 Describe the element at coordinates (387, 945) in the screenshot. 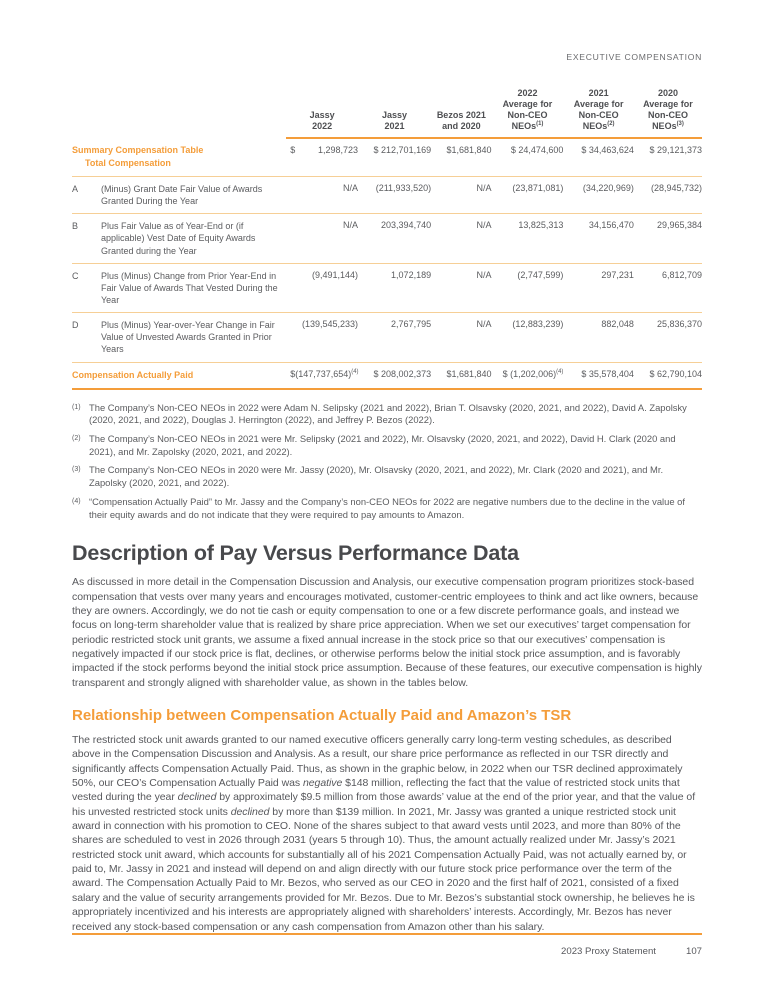

I see `page-footer: 2023 Proxy Statement 107` at that location.